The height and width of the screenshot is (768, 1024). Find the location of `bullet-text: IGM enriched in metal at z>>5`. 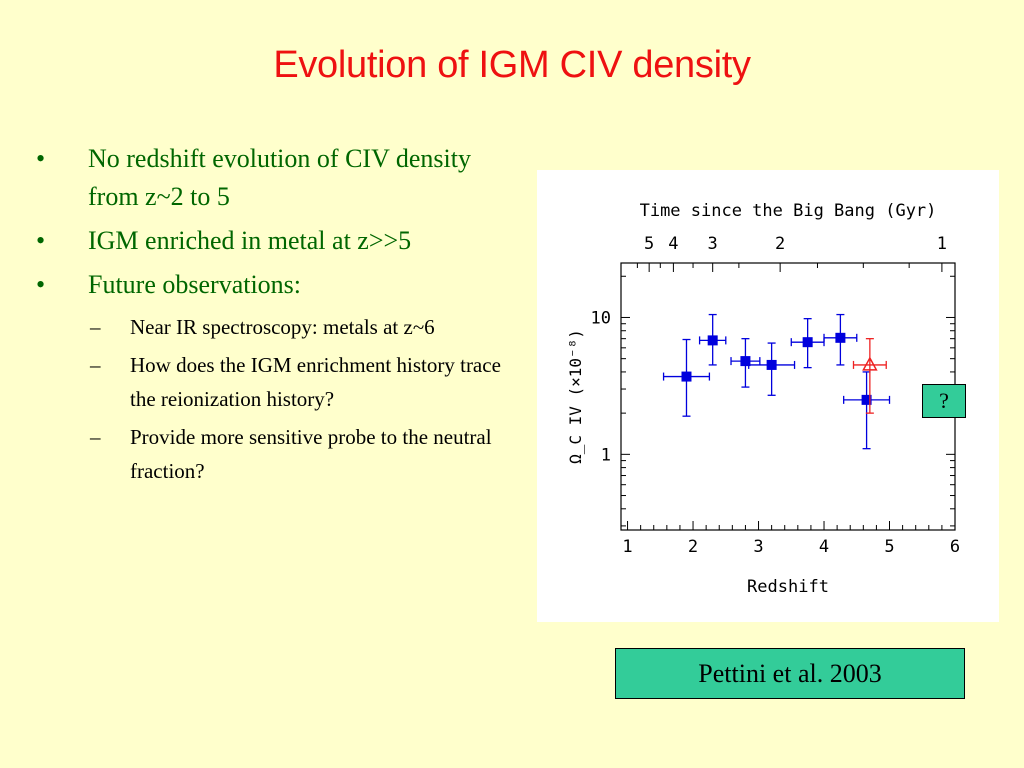

bullet-text: IGM enriched in metal at z>>5 is located at coordinates (250, 240).